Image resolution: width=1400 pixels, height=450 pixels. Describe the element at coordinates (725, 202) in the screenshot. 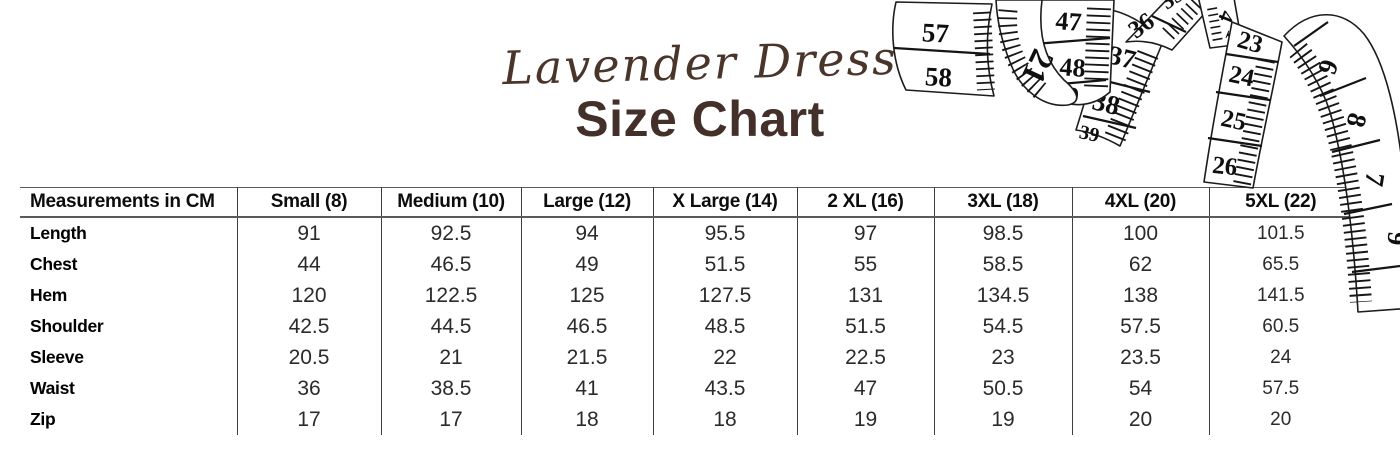

I see `column-header-xlarge: X Large (14)` at that location.